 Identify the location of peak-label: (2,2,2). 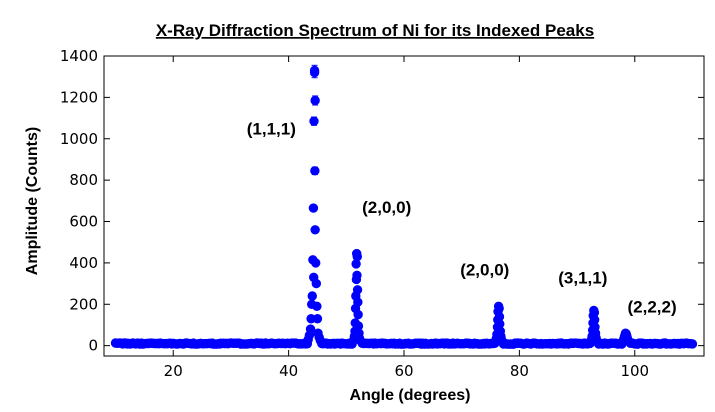
(652, 307).